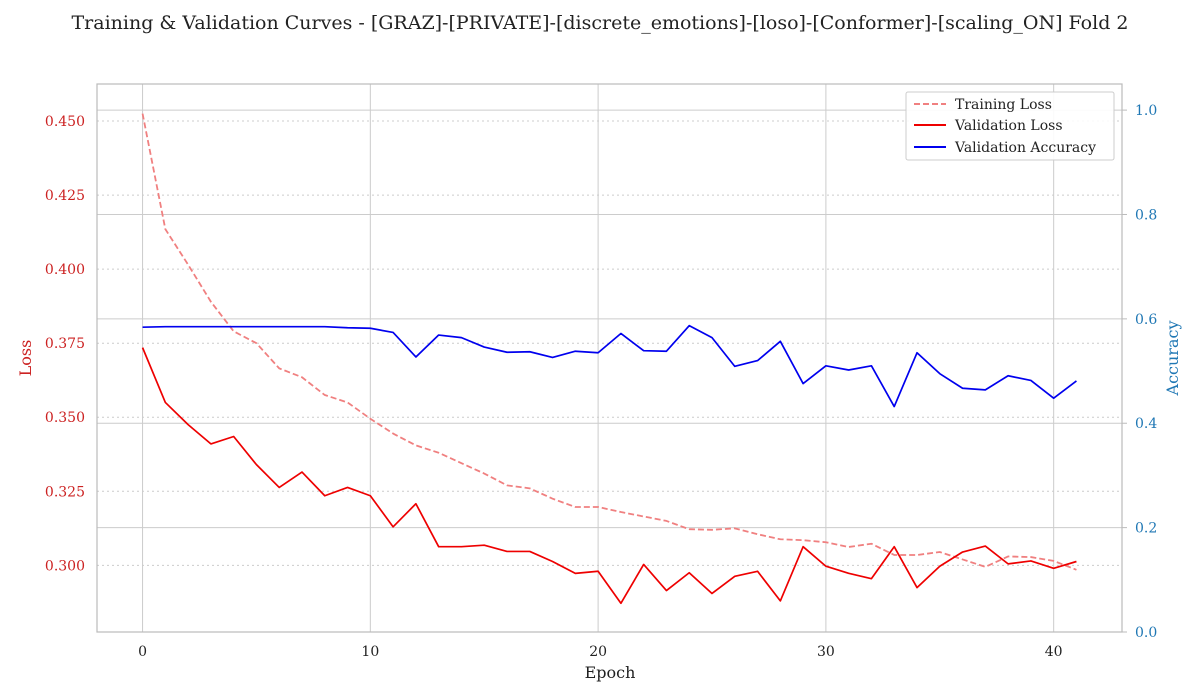 This screenshot has width=1200, height=700. I want to click on x-tick-label: 20, so click(598, 652).